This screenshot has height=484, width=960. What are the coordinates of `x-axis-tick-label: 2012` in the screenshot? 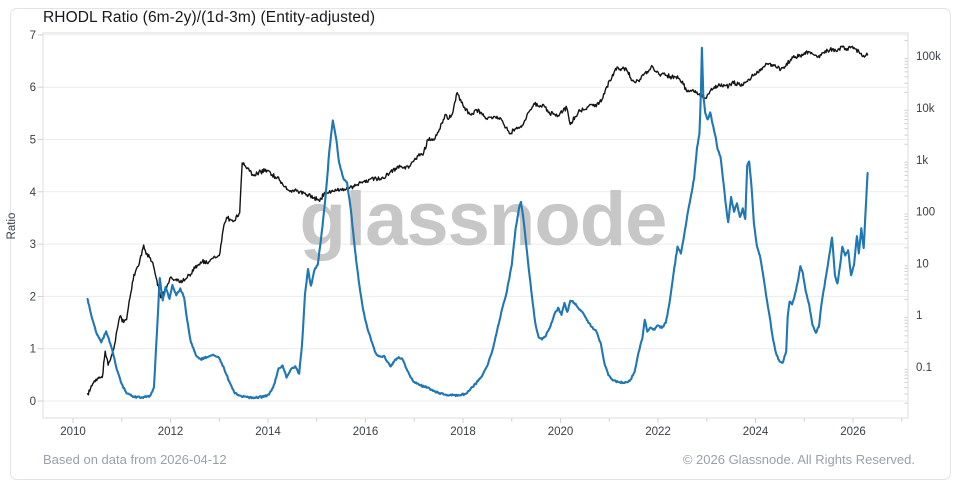 It's located at (171, 432).